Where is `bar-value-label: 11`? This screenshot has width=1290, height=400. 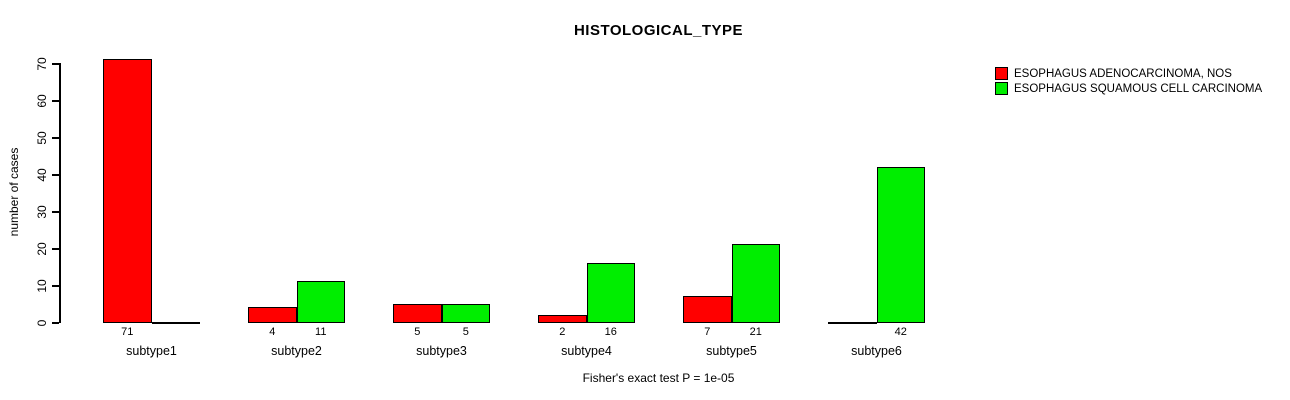 bar-value-label: 11 is located at coordinates (321, 332).